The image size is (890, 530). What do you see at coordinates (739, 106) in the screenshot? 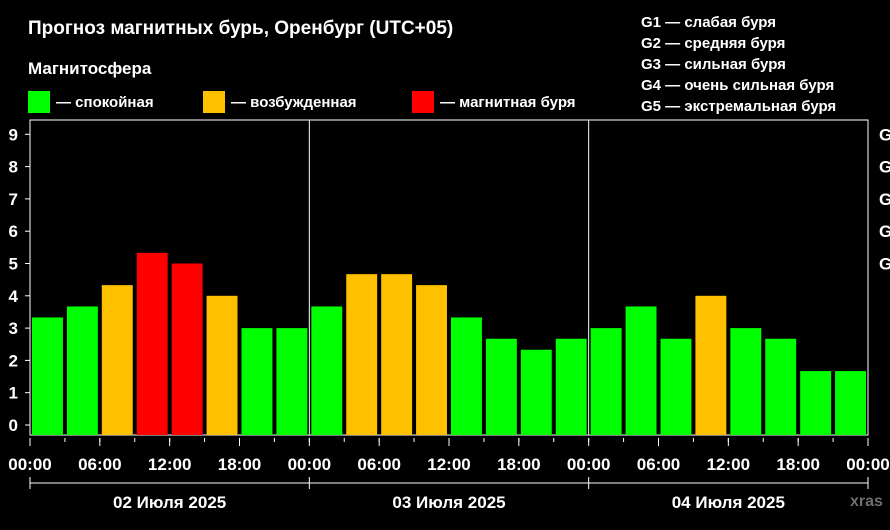
I see `g-scale-g5: G5 — экстремальная буря` at bounding box center [739, 106].